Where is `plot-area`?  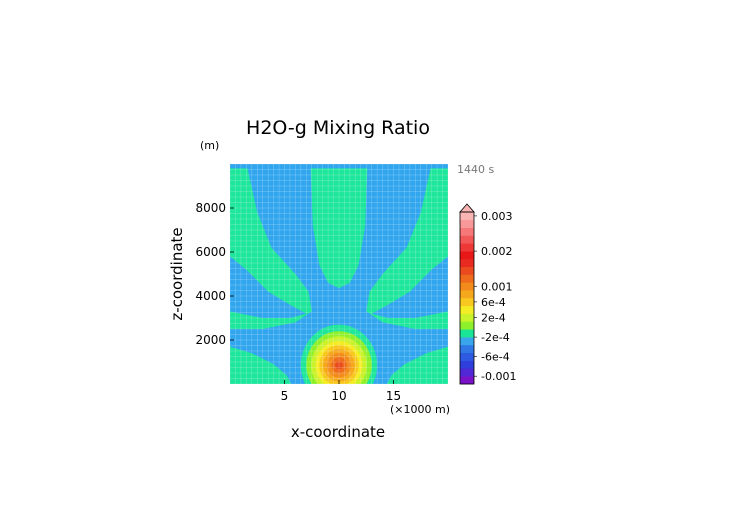
plot-area is located at coordinates (339, 274).